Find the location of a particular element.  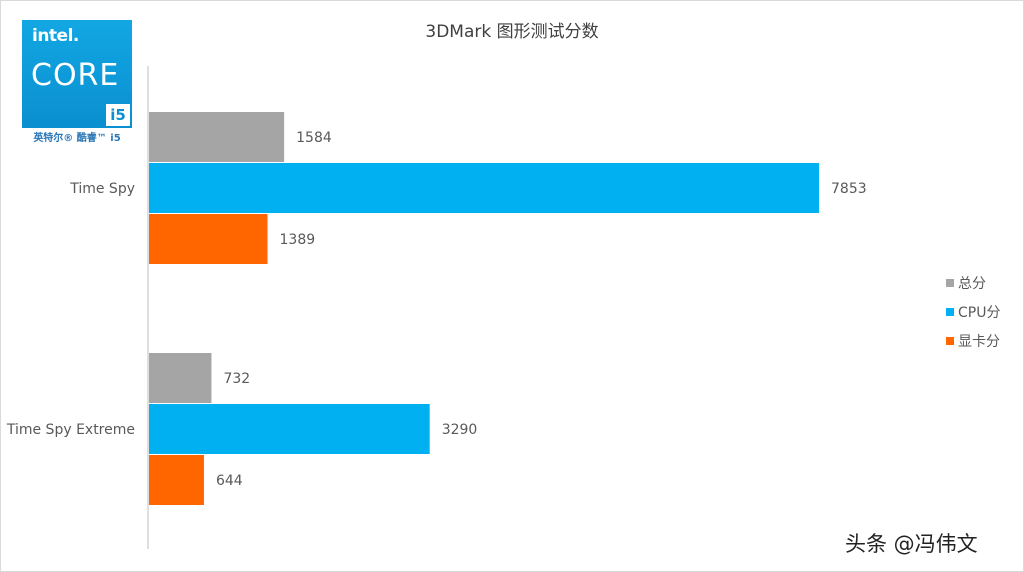

logo-brand: intel. is located at coordinates (55, 36).